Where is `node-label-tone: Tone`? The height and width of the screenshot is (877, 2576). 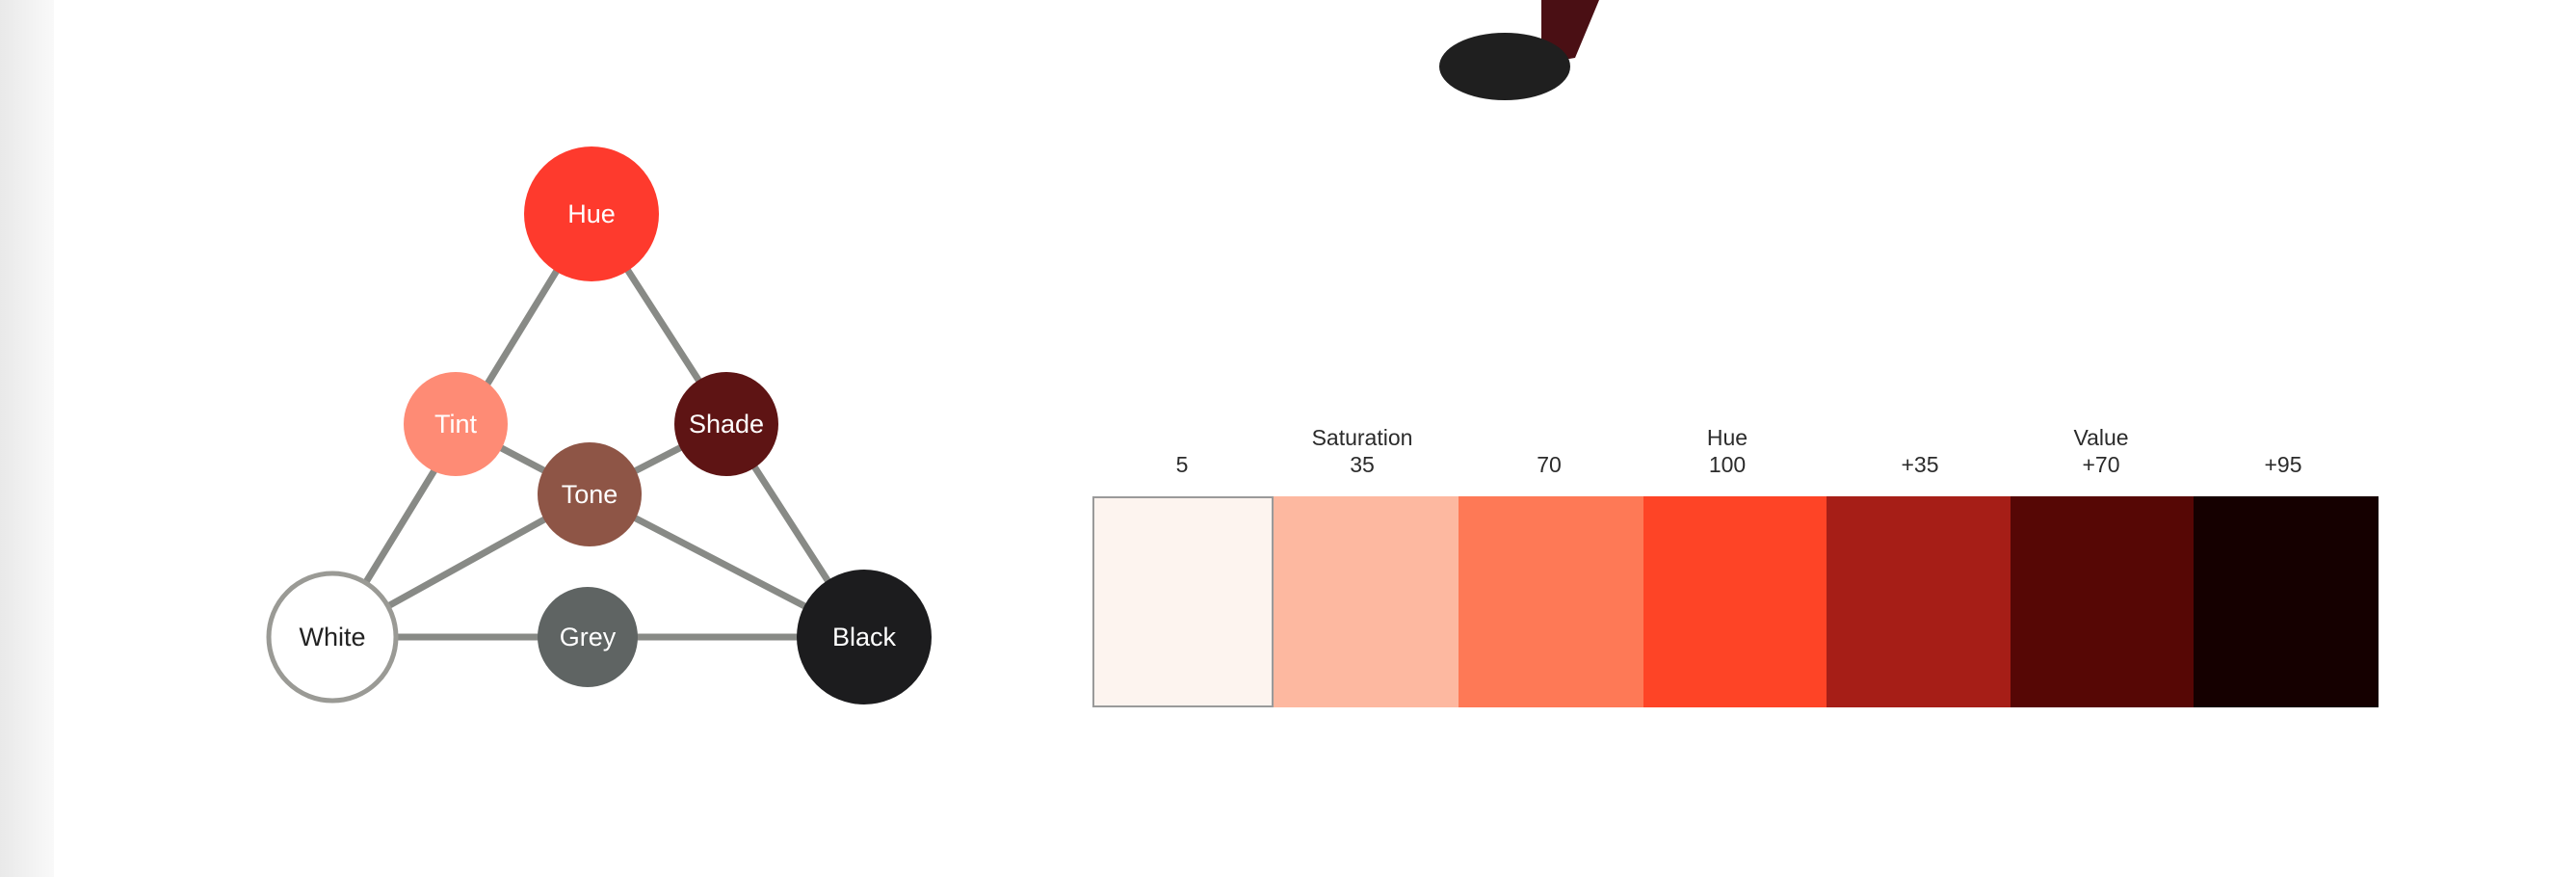 node-label-tone: Tone is located at coordinates (590, 495).